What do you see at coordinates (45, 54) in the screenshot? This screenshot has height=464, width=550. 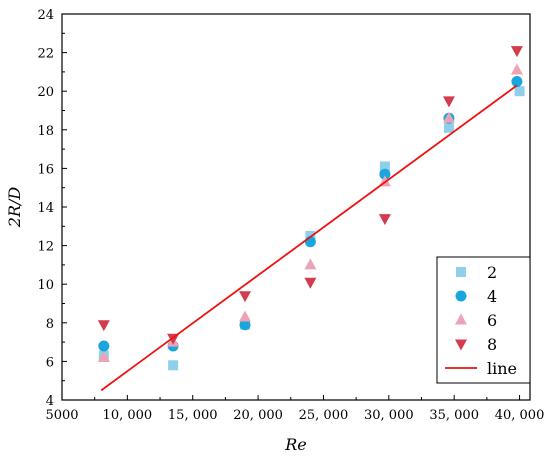 I see `y-tick-label: 22` at bounding box center [45, 54].